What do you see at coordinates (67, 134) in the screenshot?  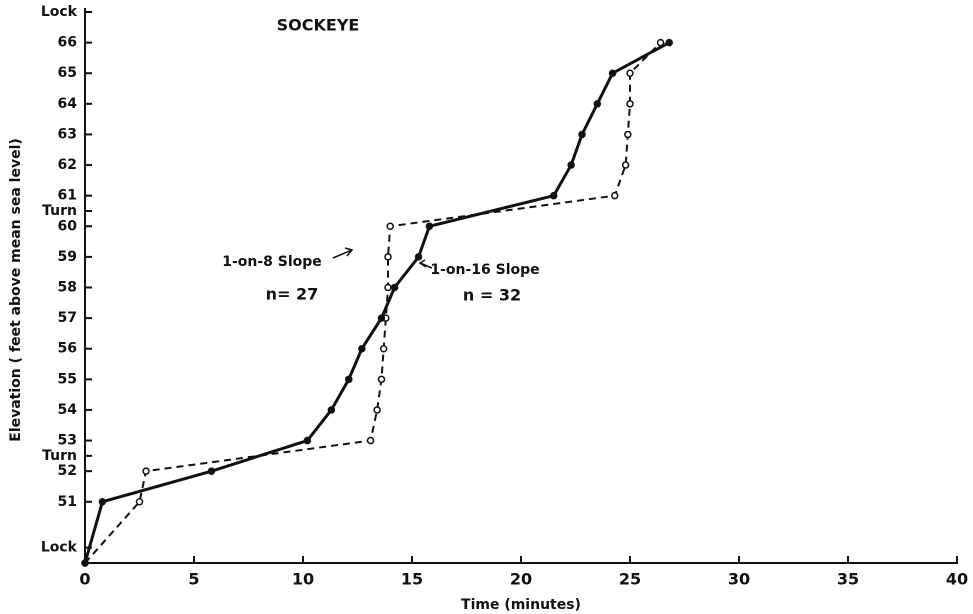 I see `y-tick-label: 63` at bounding box center [67, 134].